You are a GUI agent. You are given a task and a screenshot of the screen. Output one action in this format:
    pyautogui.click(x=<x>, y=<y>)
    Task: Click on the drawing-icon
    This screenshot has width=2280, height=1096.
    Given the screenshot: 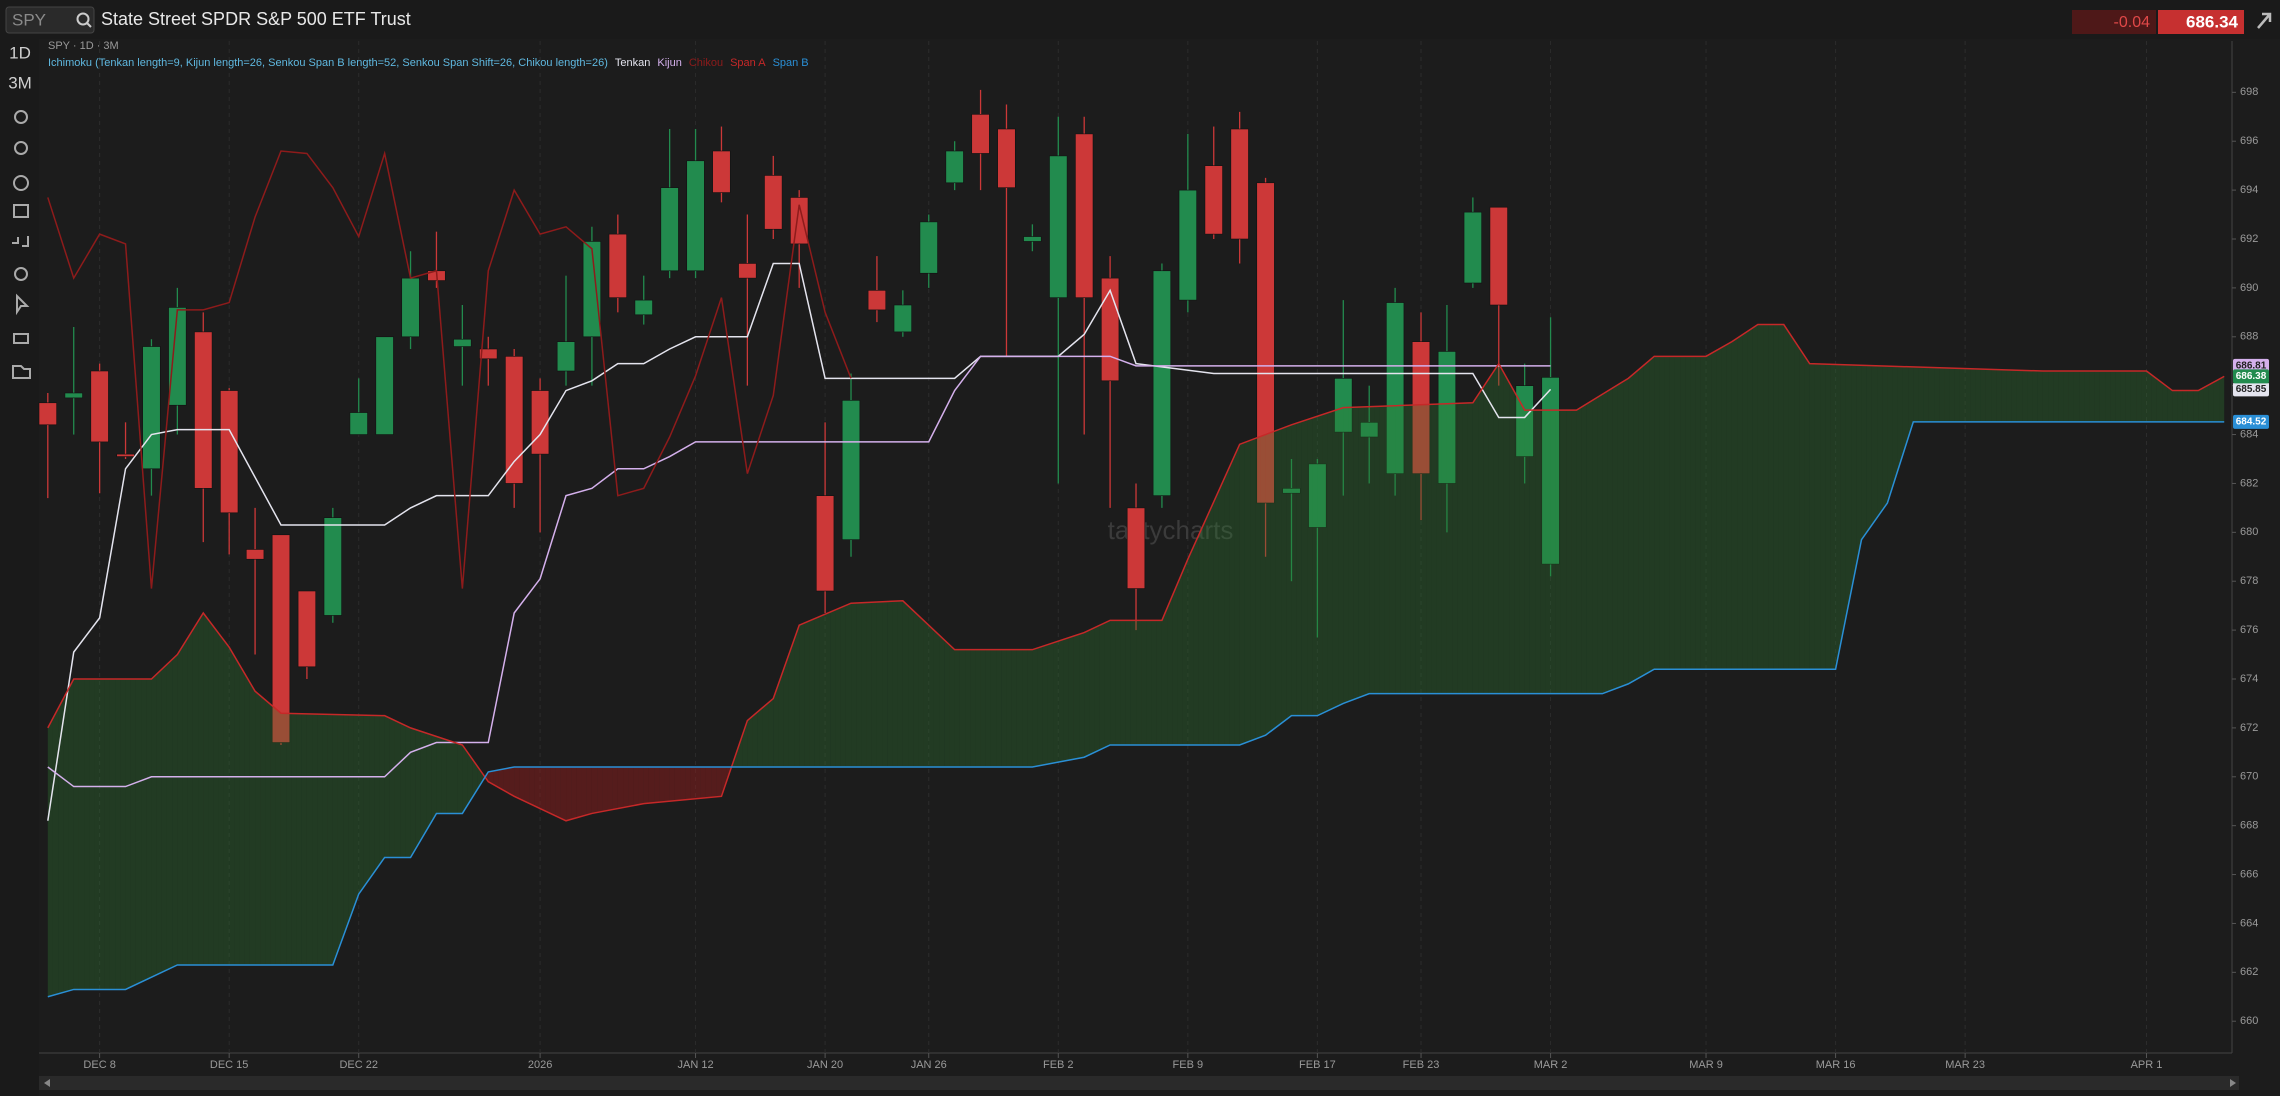 What is the action you would take?
    pyautogui.click(x=21, y=211)
    